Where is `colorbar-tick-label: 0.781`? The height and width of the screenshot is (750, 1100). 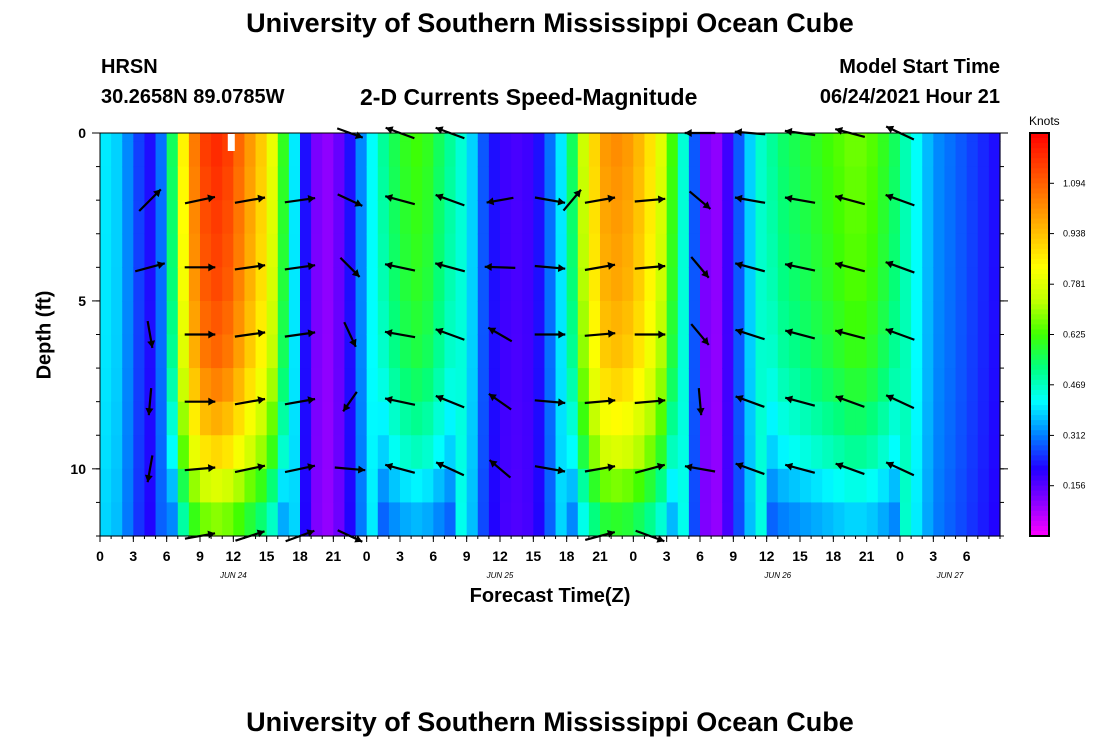
colorbar-tick-label: 0.781 is located at coordinates (1074, 284).